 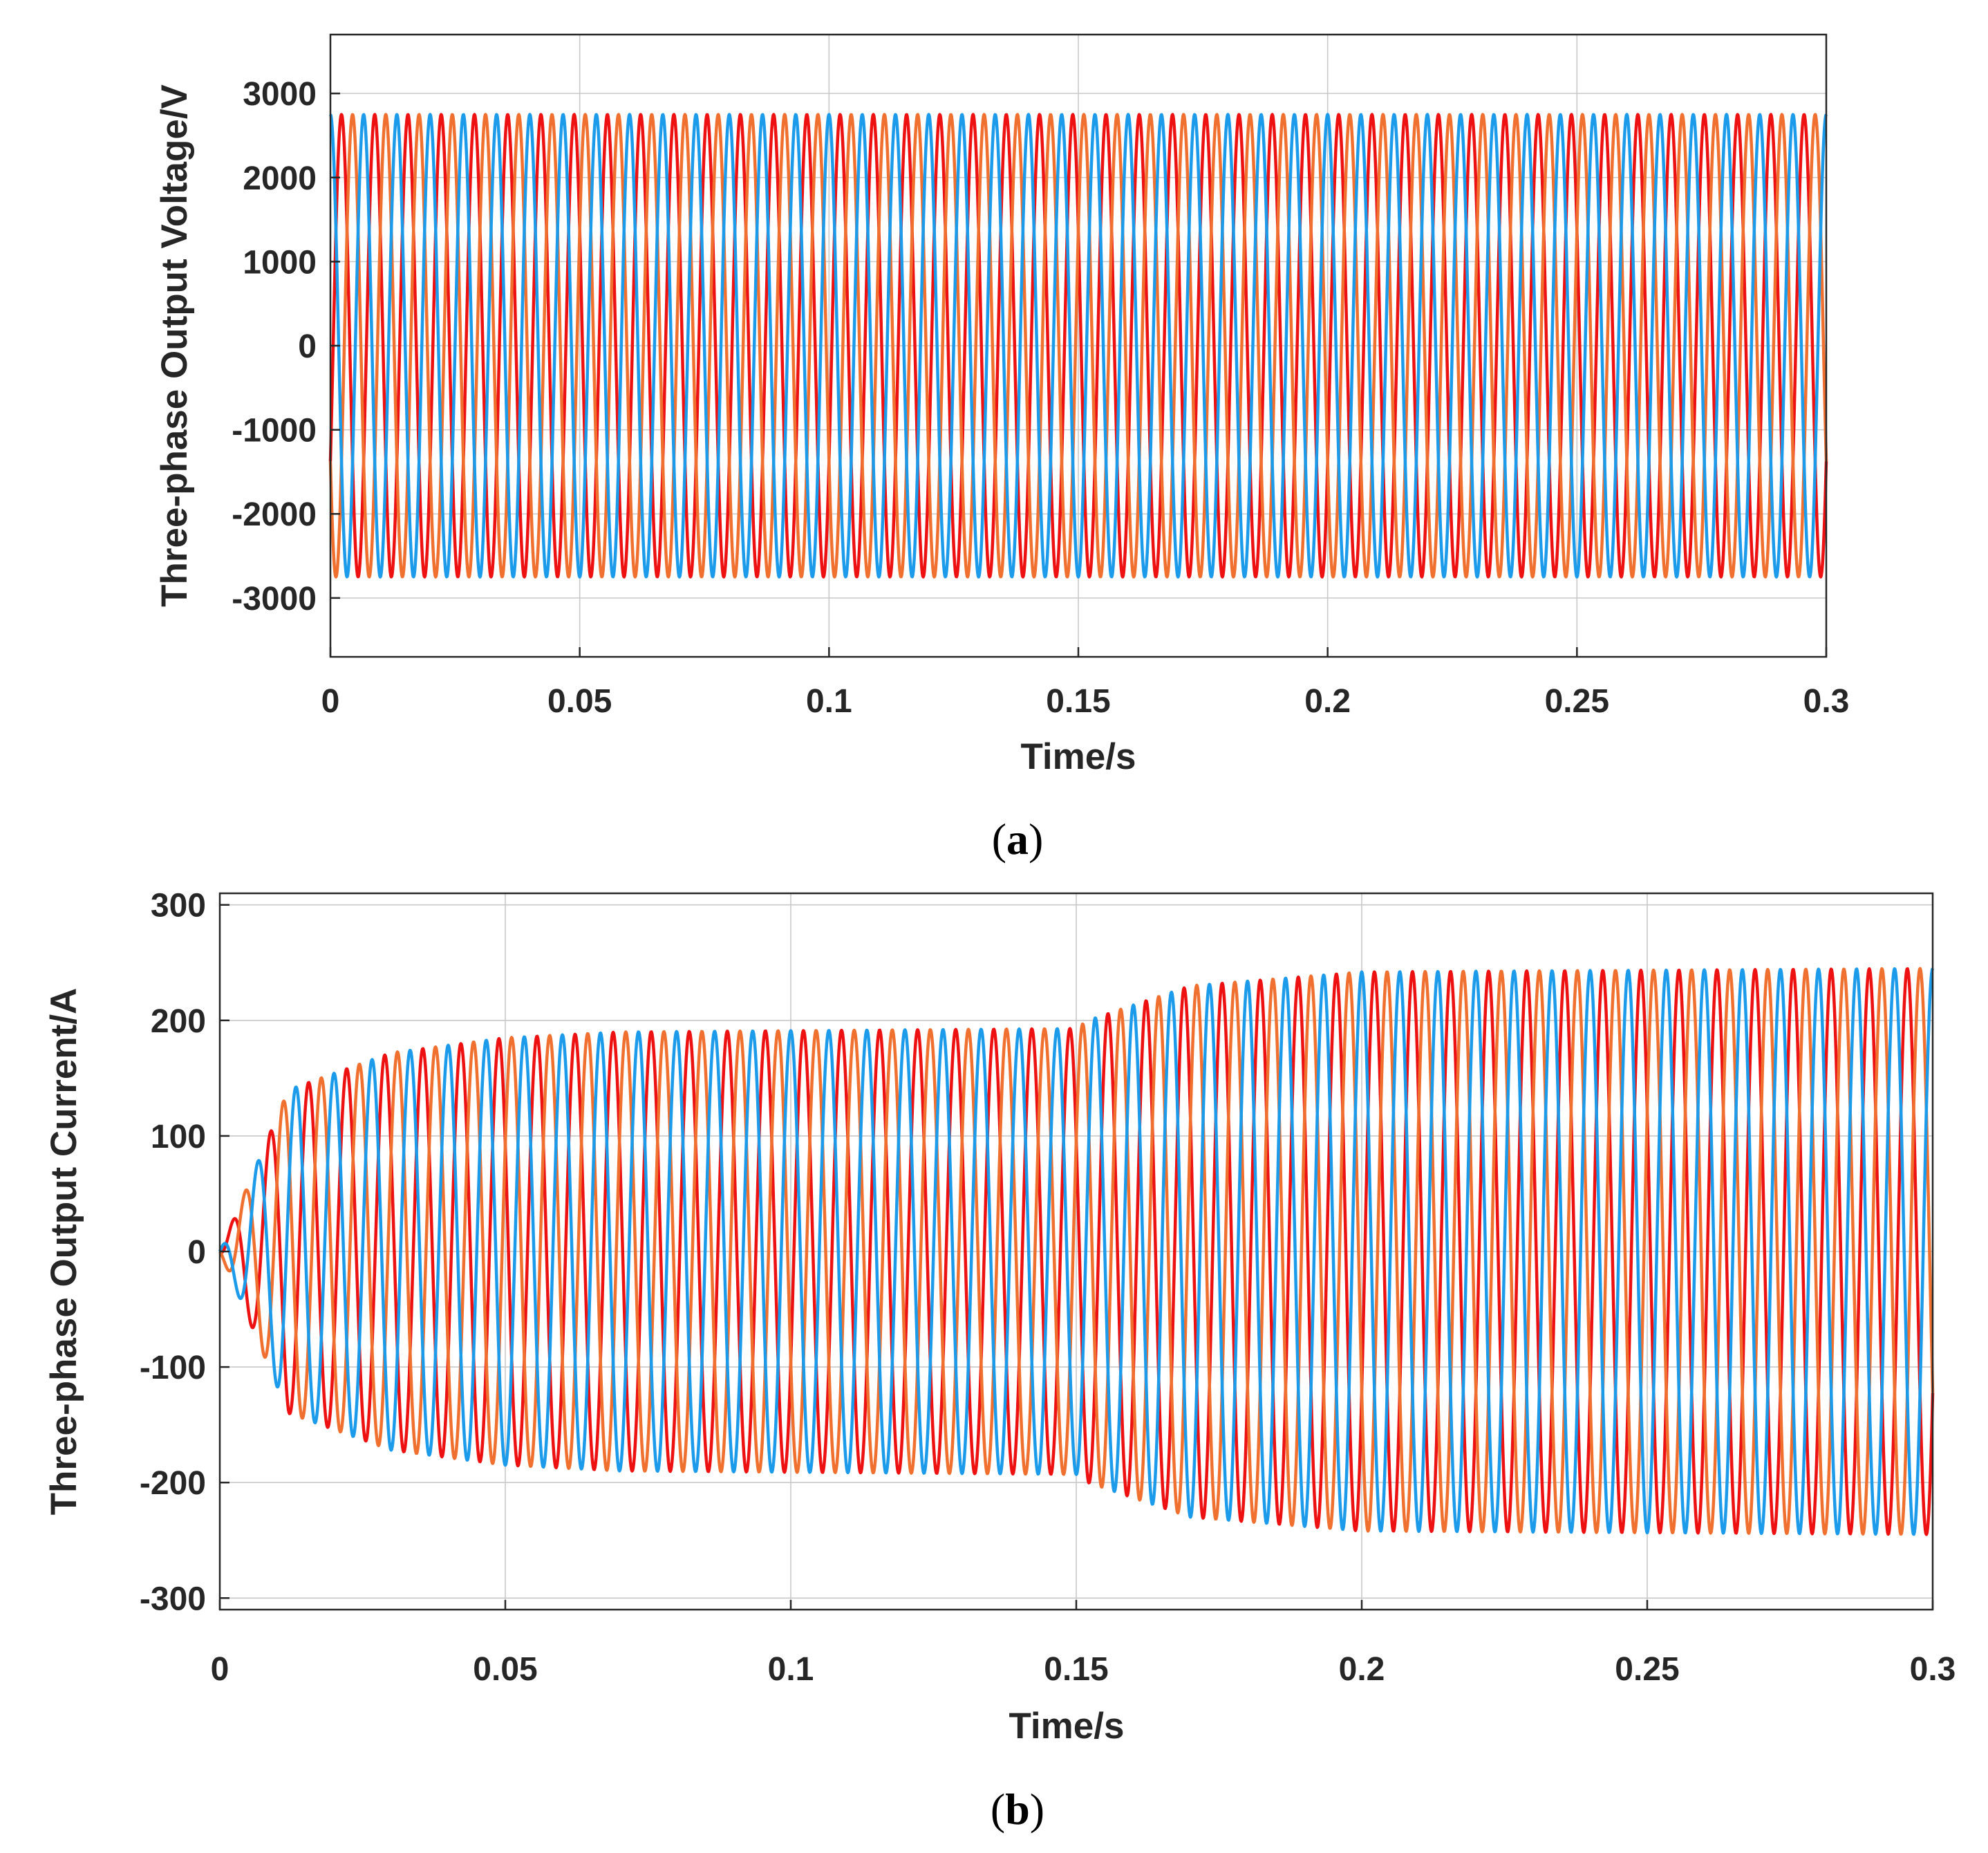 I want to click on y-tick-label-b: -300, so click(x=173, y=1599).